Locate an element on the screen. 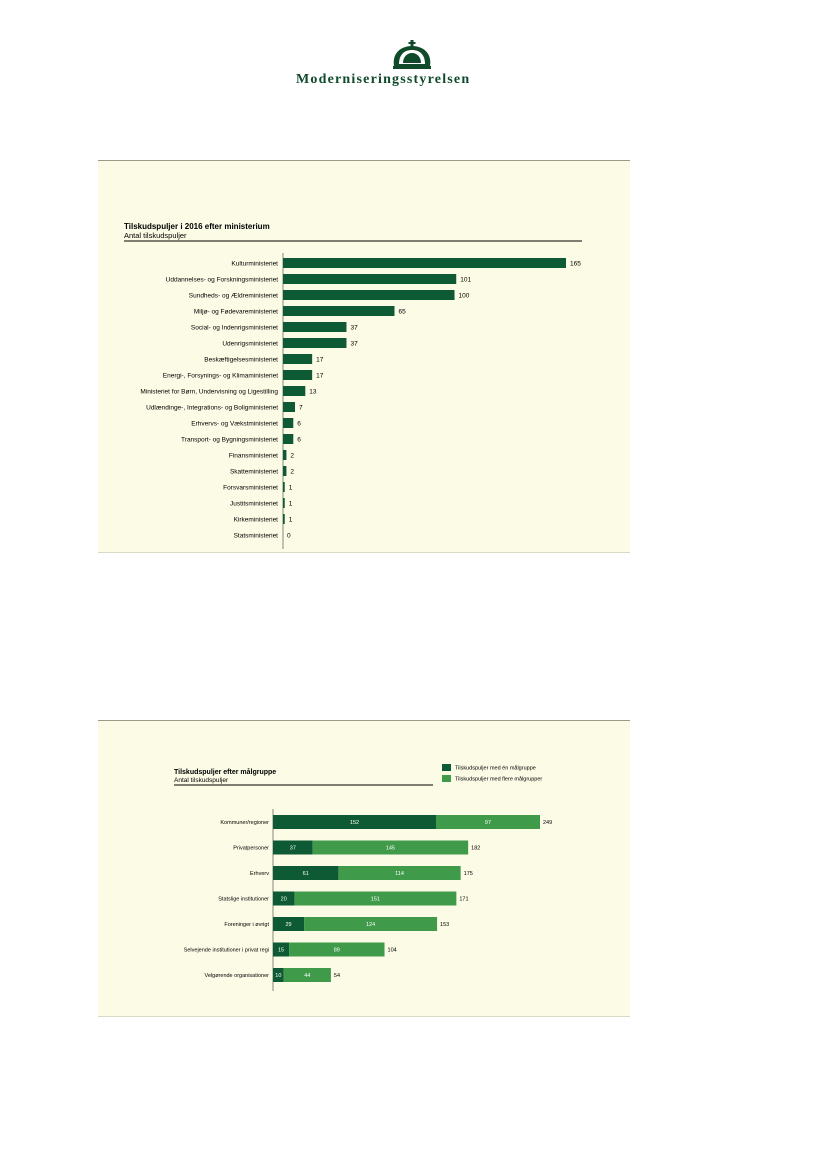 The height and width of the screenshot is (1170, 827). crown-icon is located at coordinates (412, 54).